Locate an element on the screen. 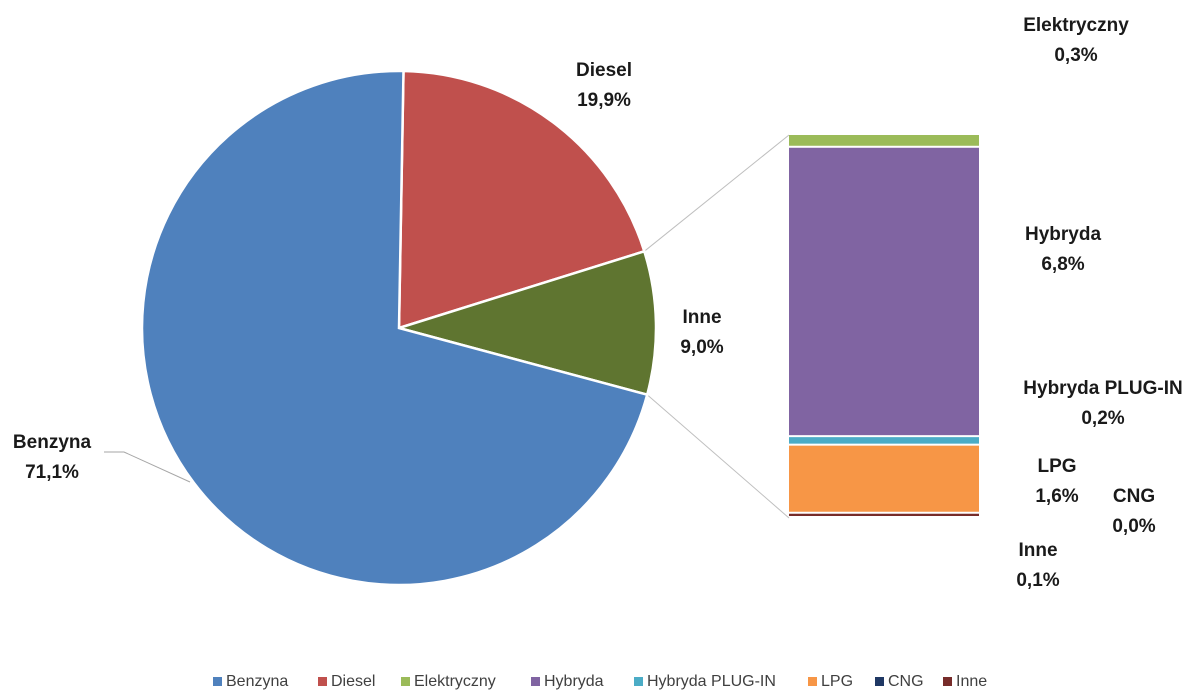  bar-segment-elektryczny is located at coordinates (884, 140).